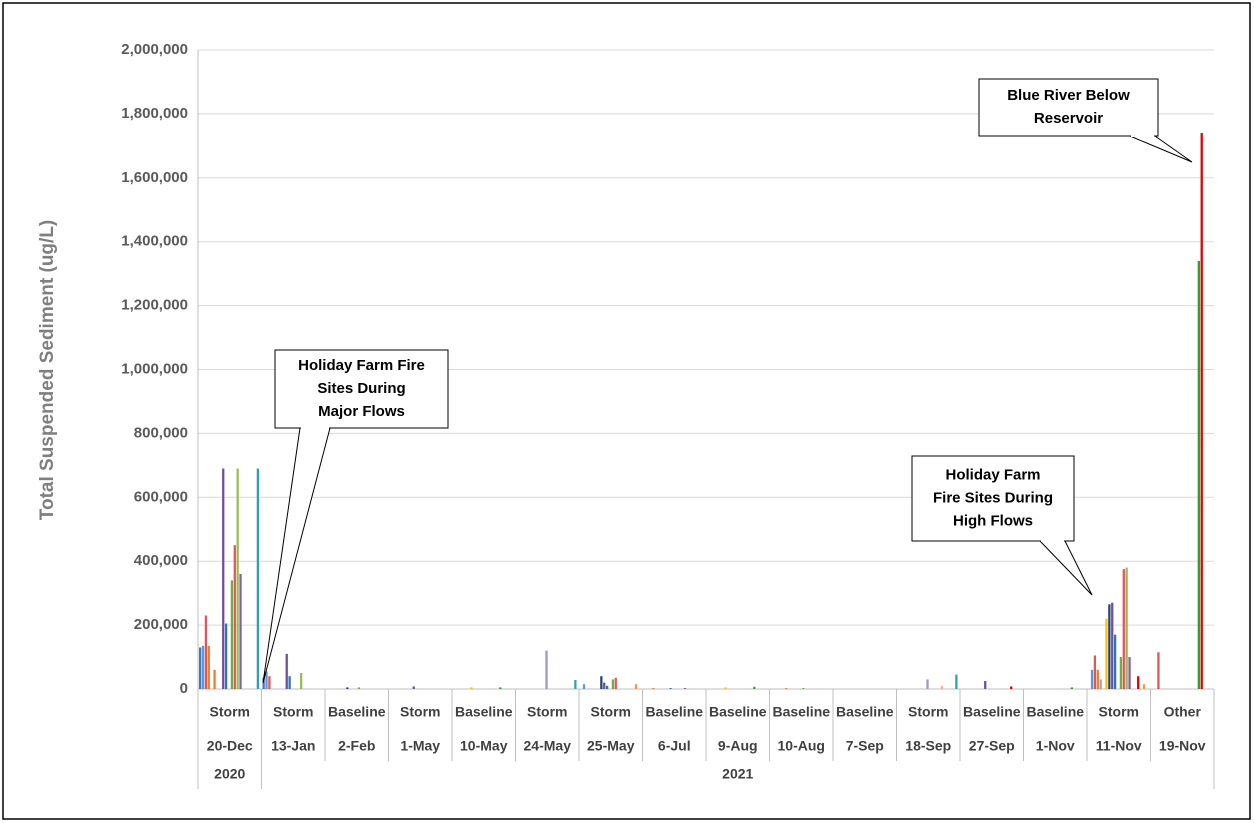  I want to click on category-date: 1-May, so click(420, 746).